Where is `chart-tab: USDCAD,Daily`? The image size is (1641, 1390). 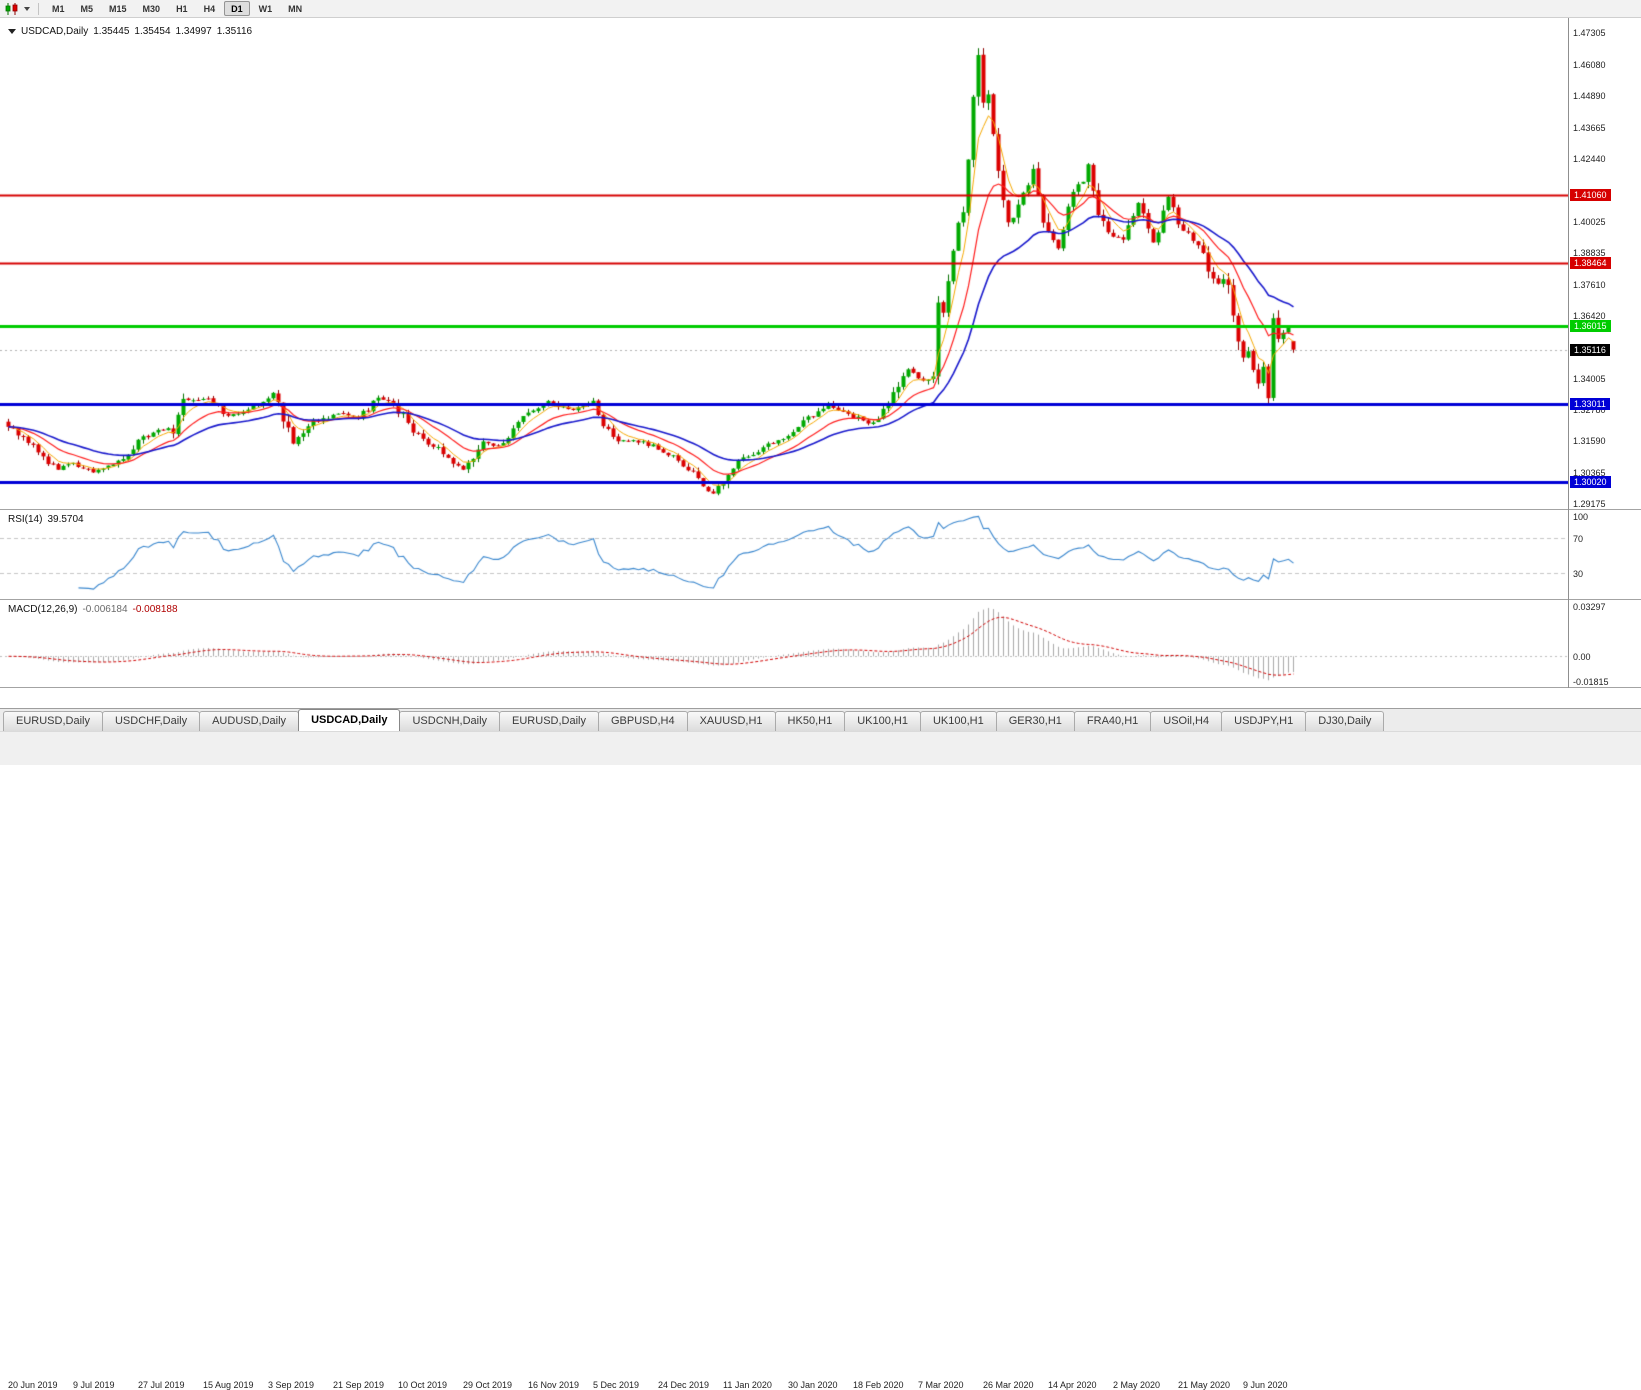
chart-tab: USDCAD,Daily is located at coordinates (349, 720).